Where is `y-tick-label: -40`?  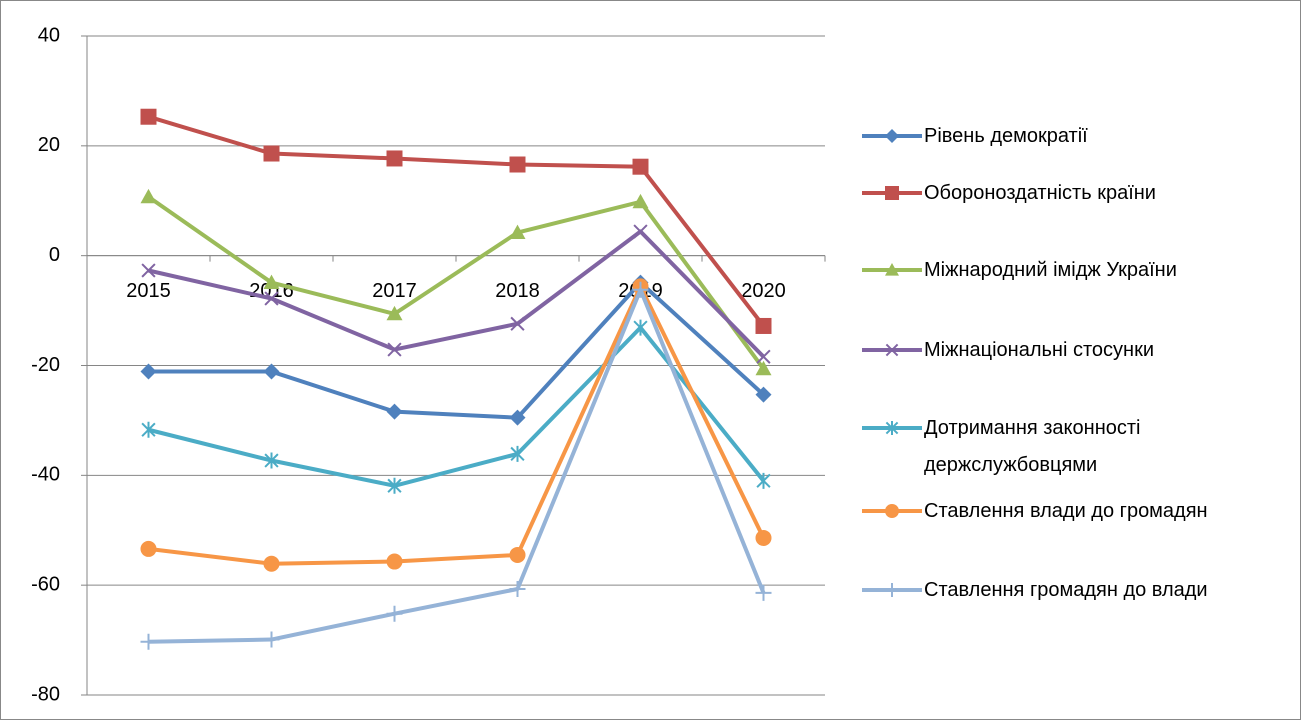
y-tick-label: -40 is located at coordinates (45, 475).